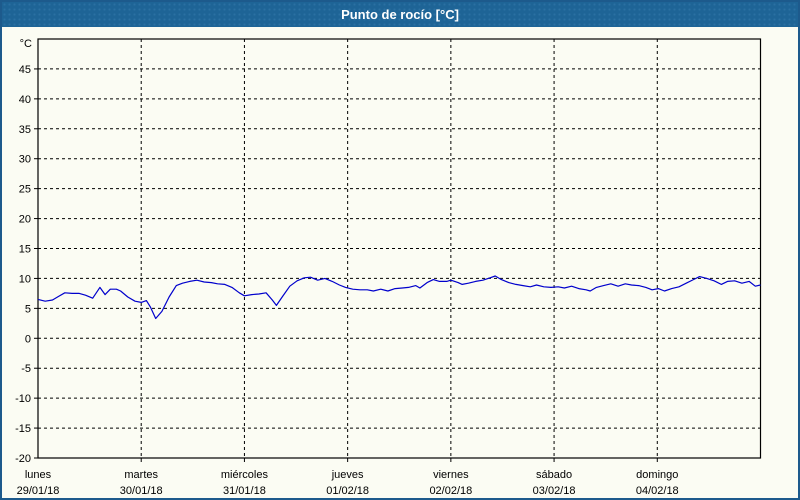 This screenshot has width=800, height=500. Describe the element at coordinates (25, 190) in the screenshot. I see `svg-text: 25` at that location.